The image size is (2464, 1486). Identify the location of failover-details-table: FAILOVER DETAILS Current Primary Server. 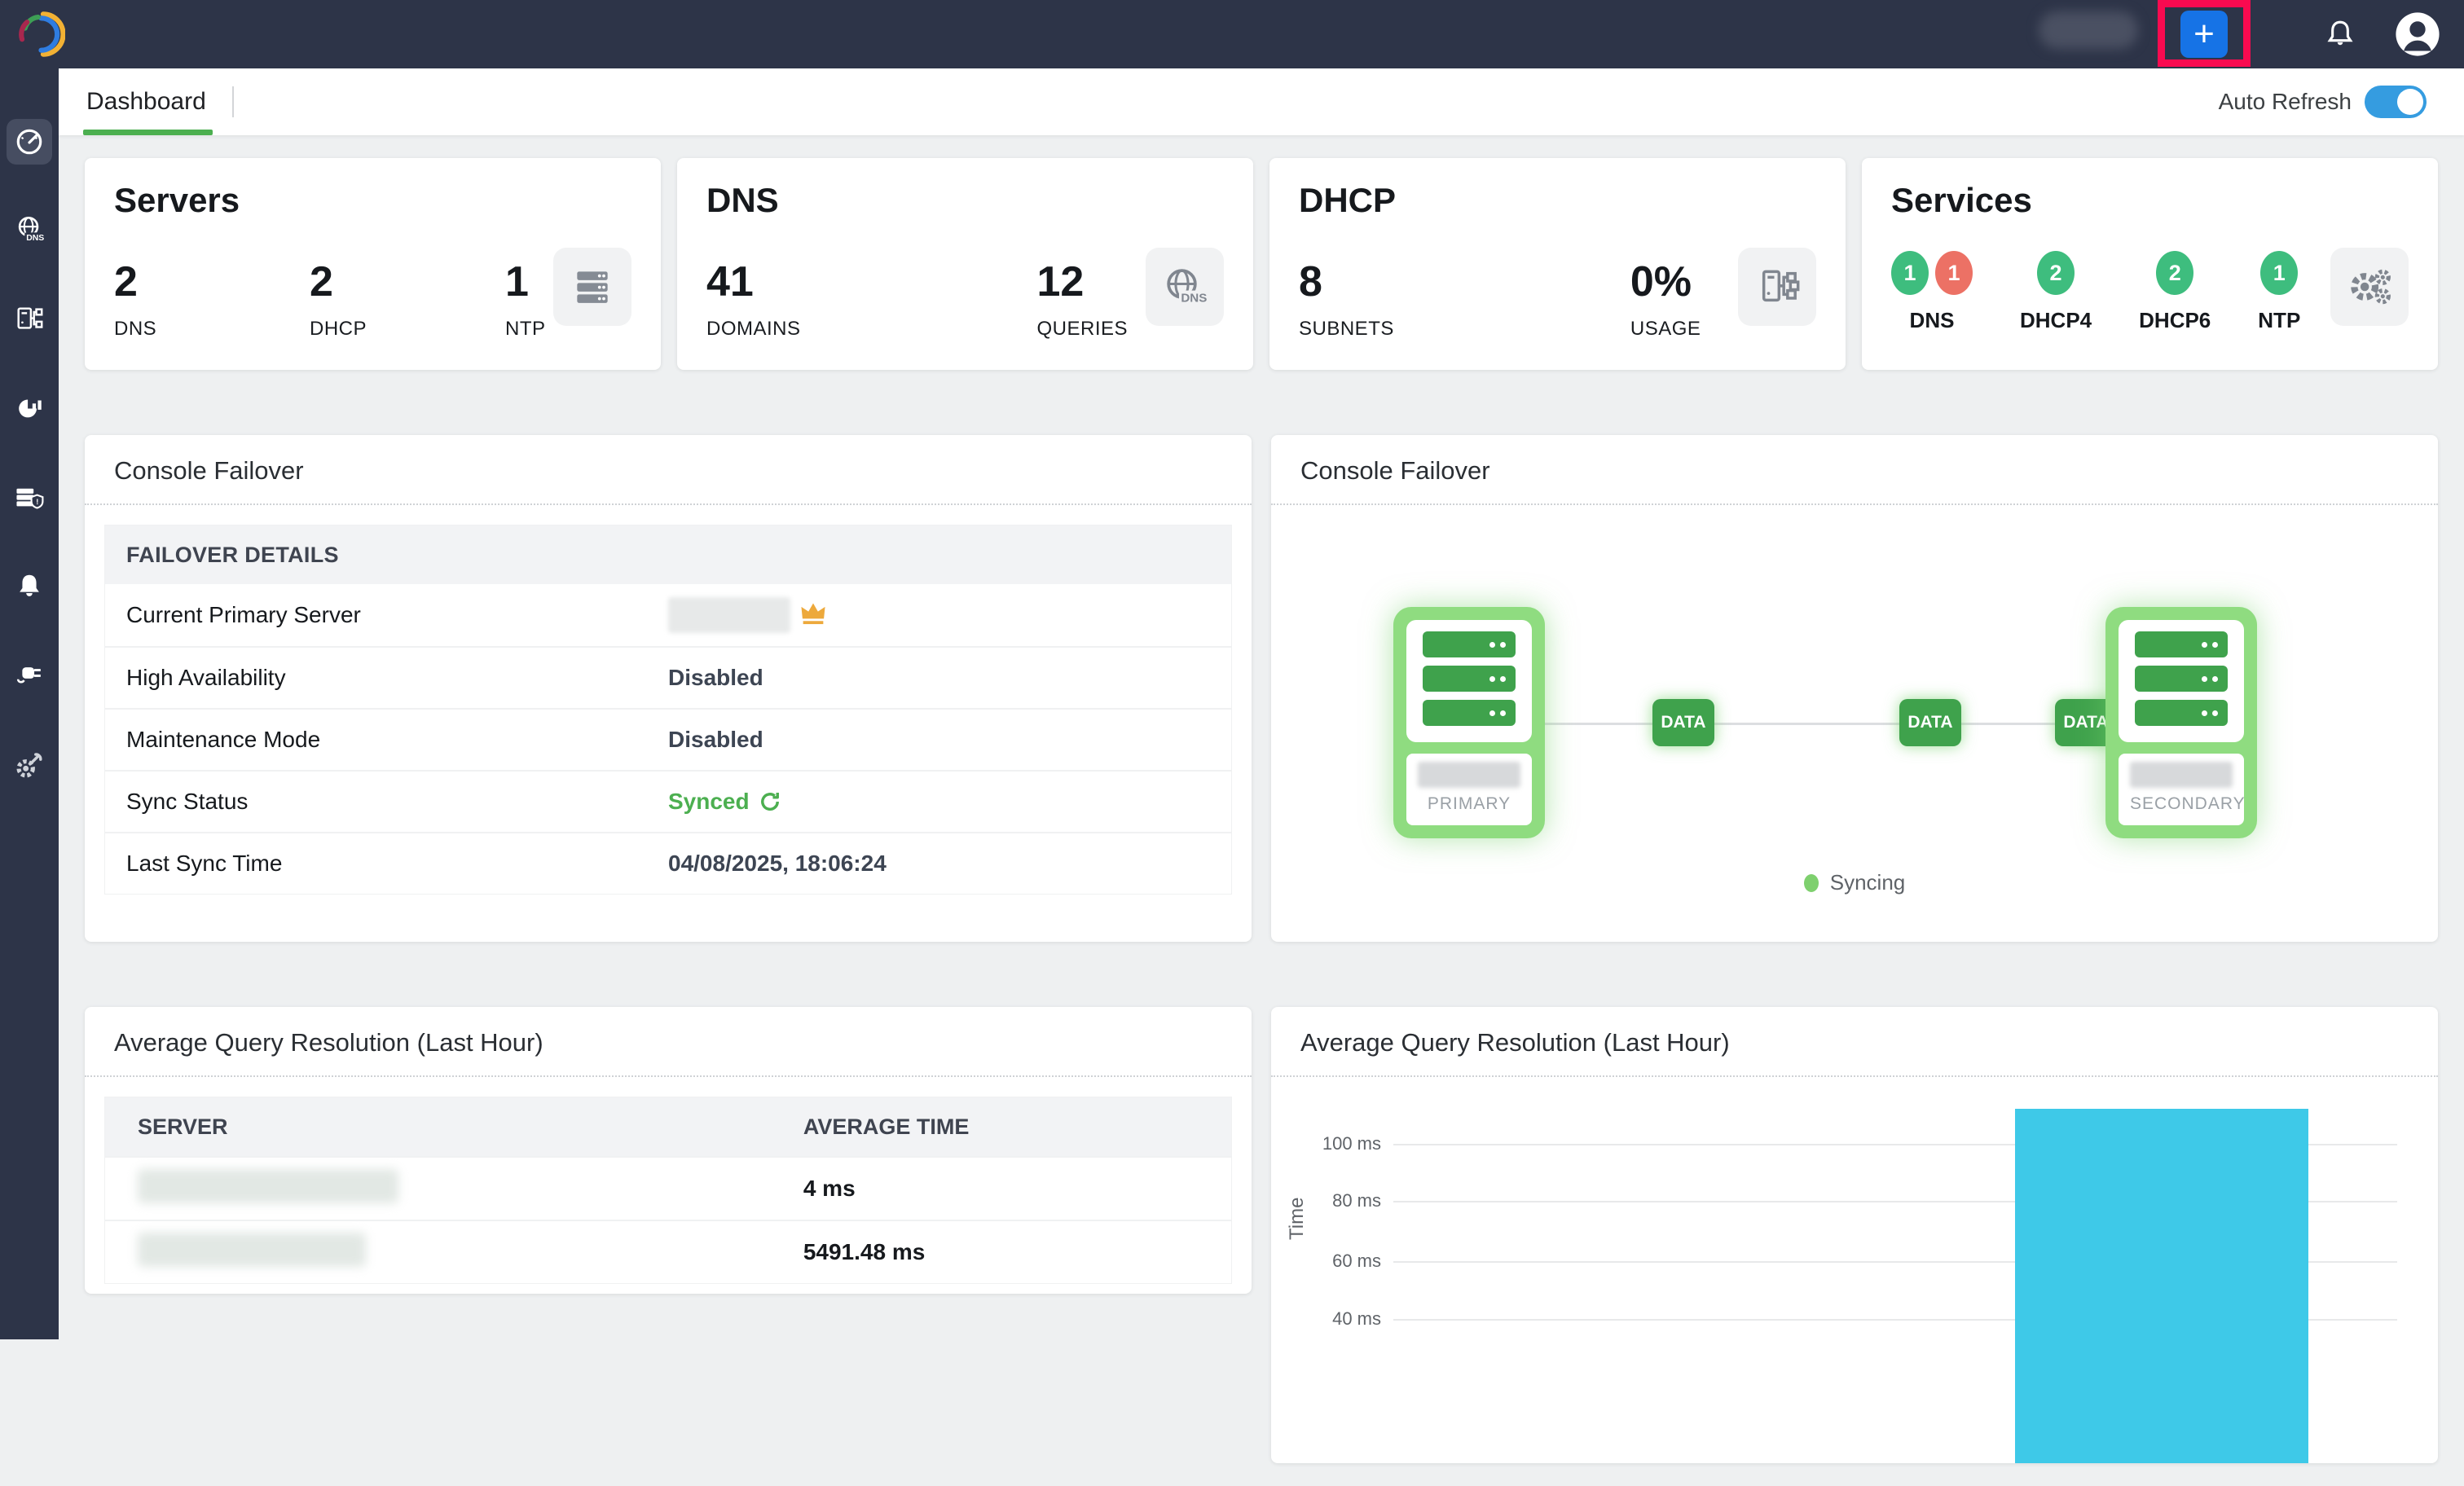
(668, 710).